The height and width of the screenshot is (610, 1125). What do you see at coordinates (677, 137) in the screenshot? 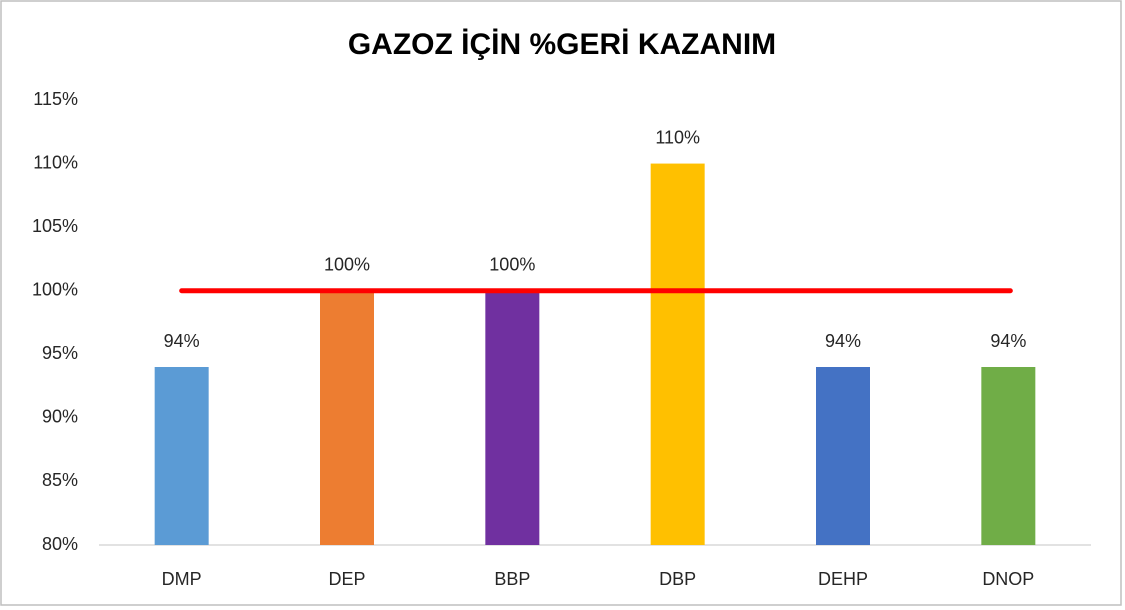
I see `value-label: 110%` at bounding box center [677, 137].